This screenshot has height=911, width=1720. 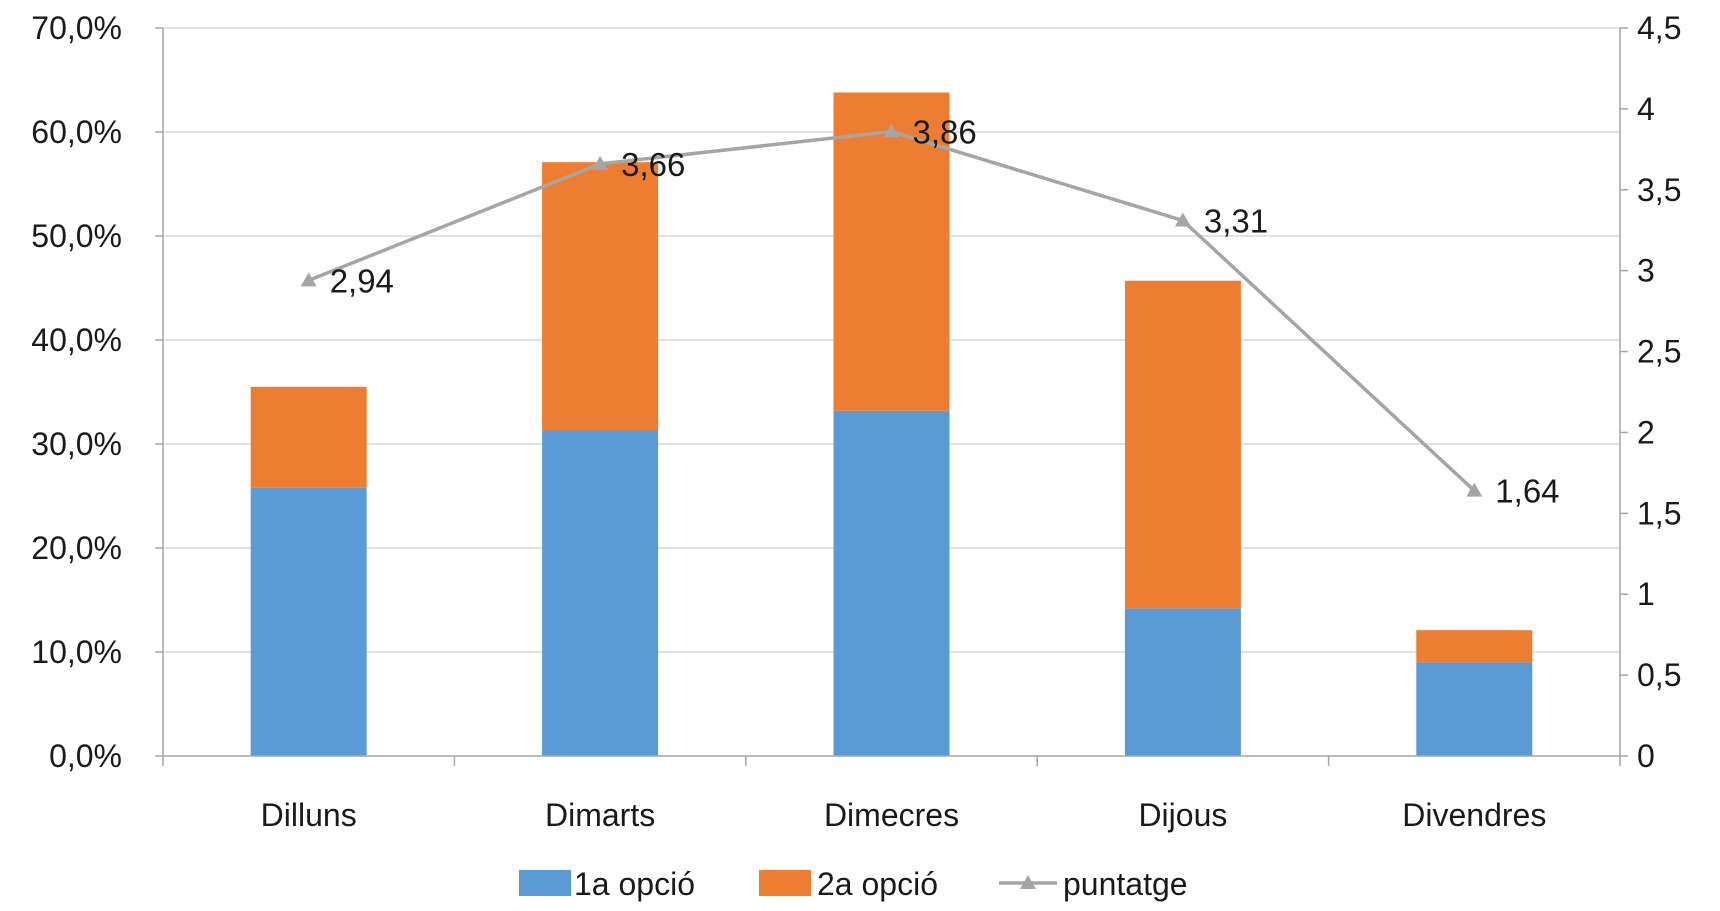 I want to click on data-label: 1,64, so click(x=1527, y=491).